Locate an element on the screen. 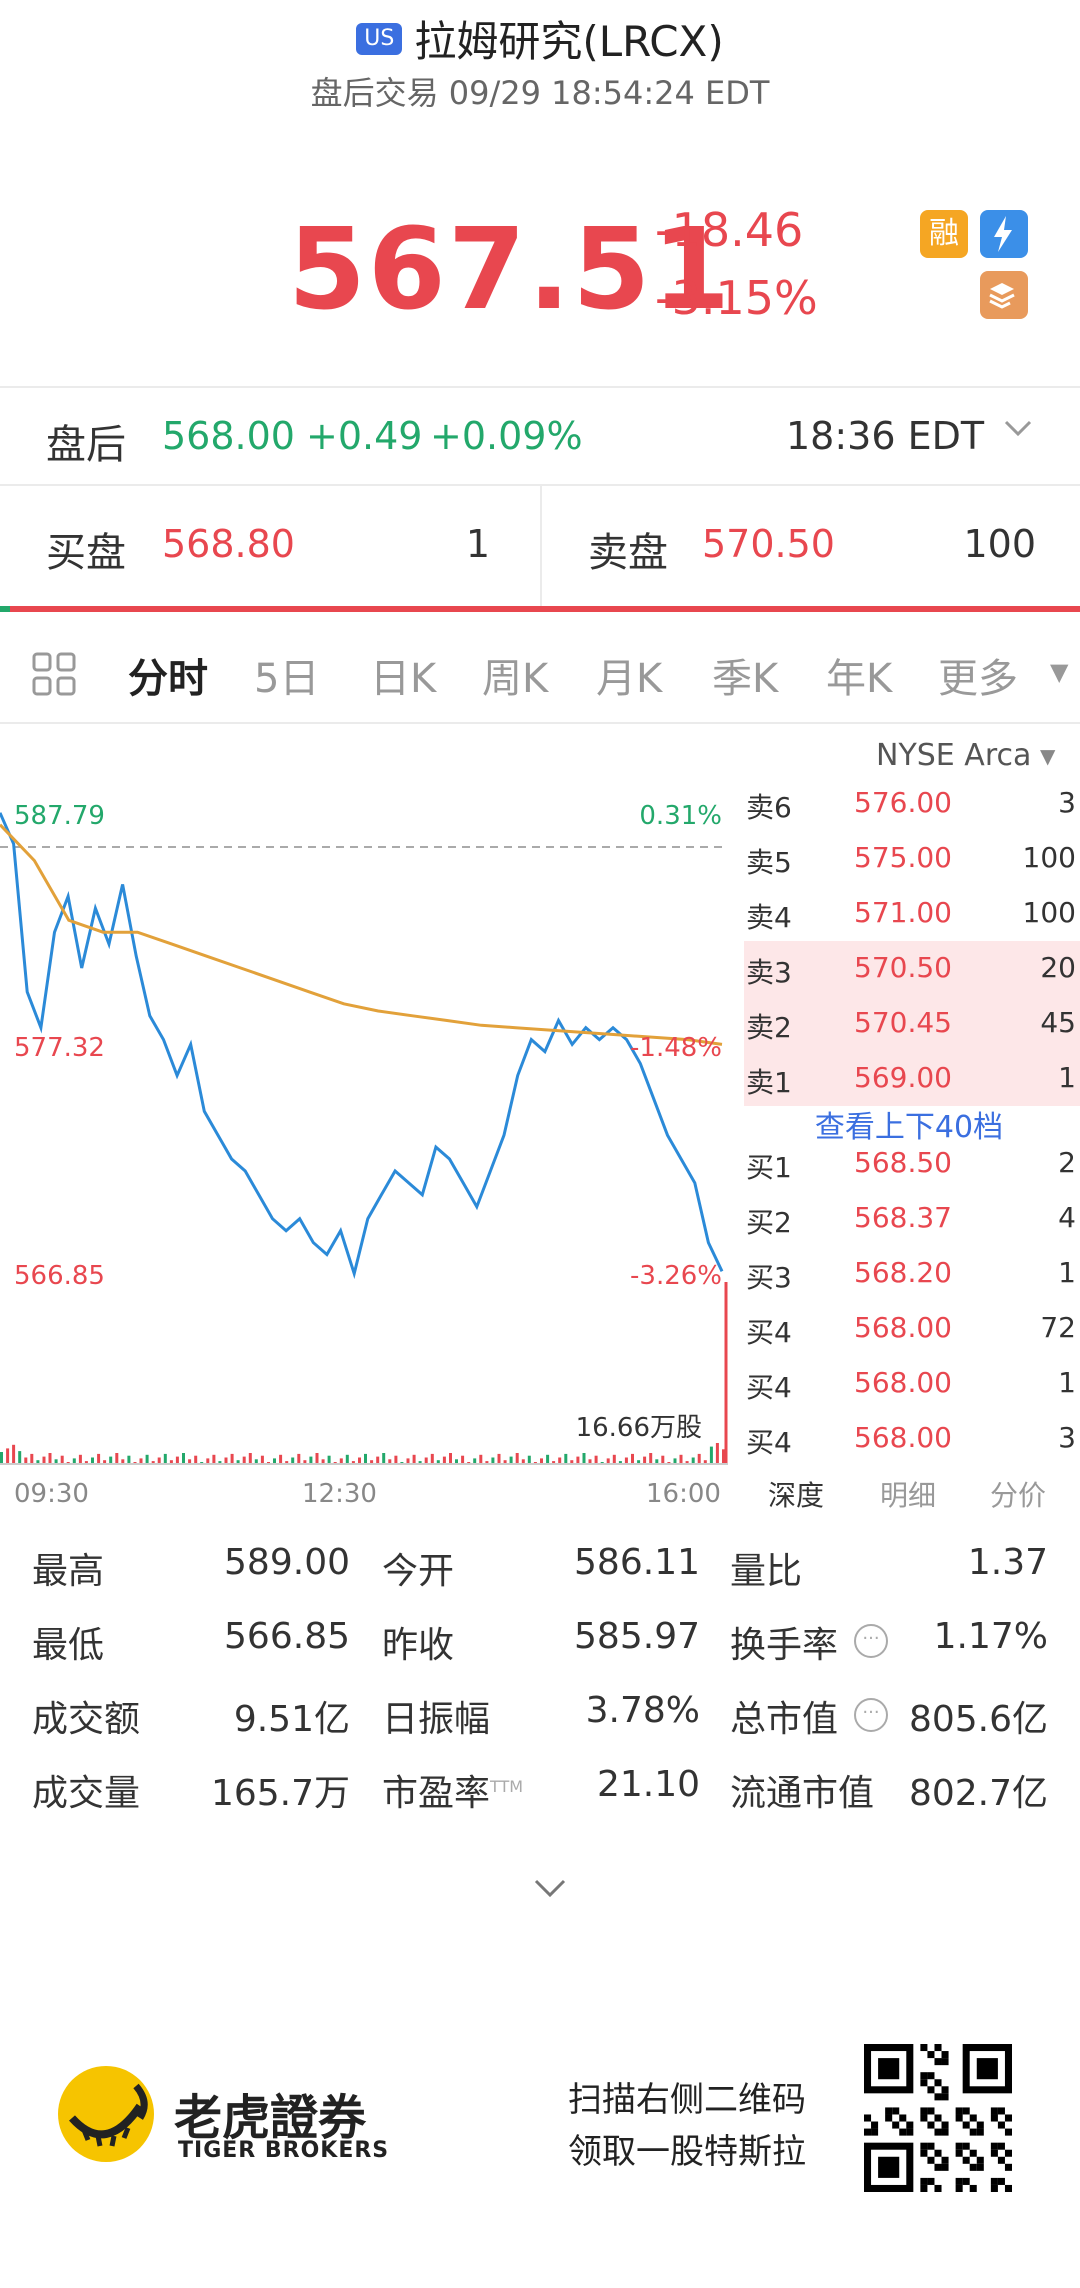 The width and height of the screenshot is (1080, 2288). sell-level-price: 569.00 is located at coordinates (903, 1077).